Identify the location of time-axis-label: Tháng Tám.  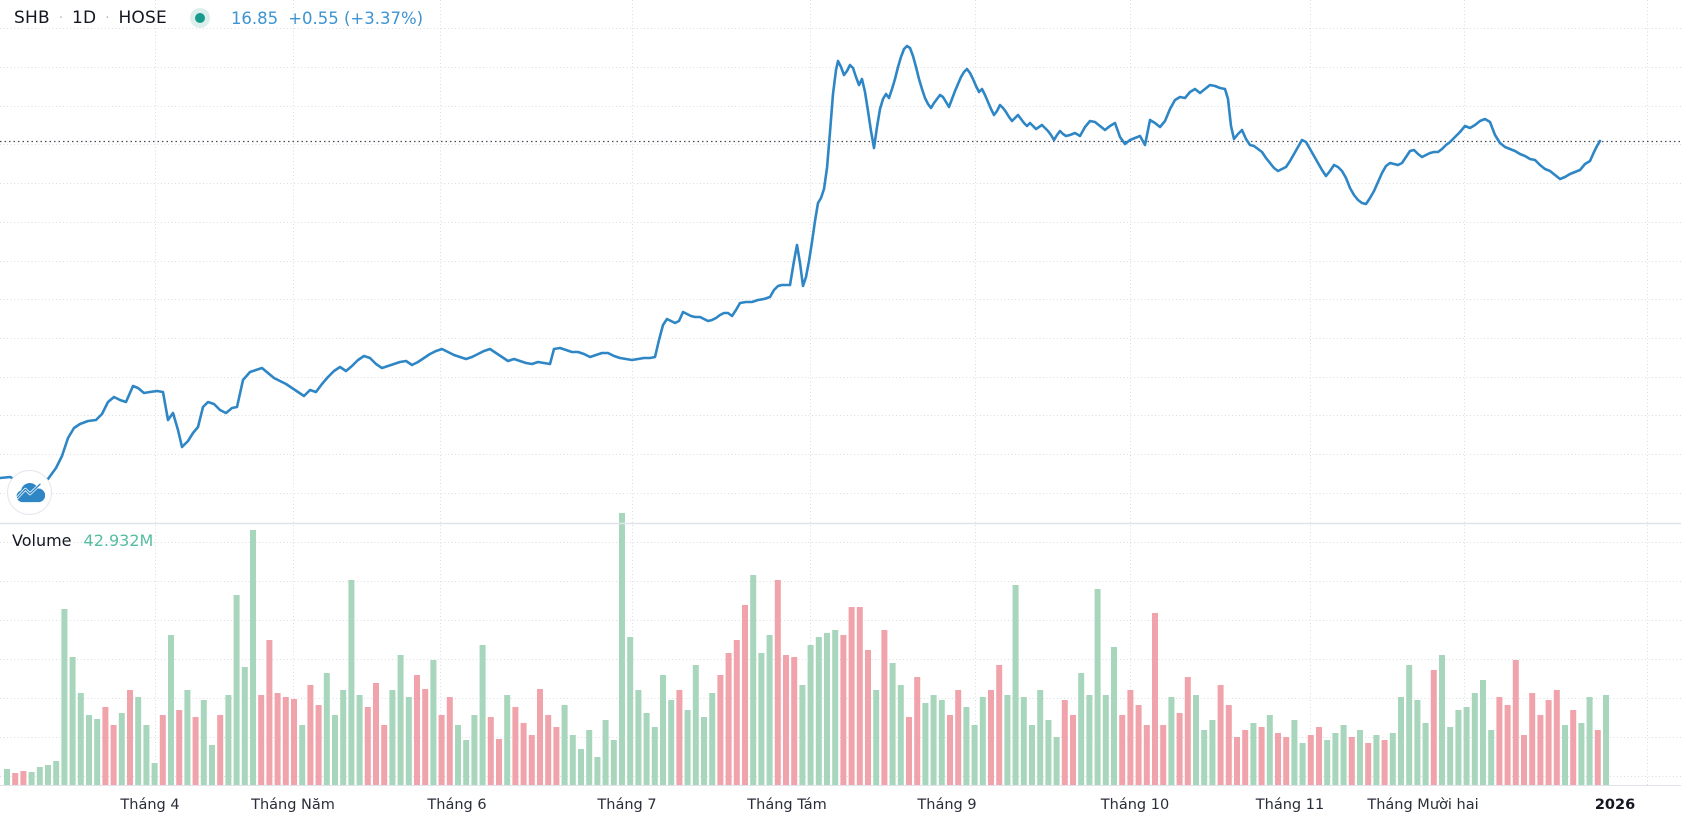
(787, 805).